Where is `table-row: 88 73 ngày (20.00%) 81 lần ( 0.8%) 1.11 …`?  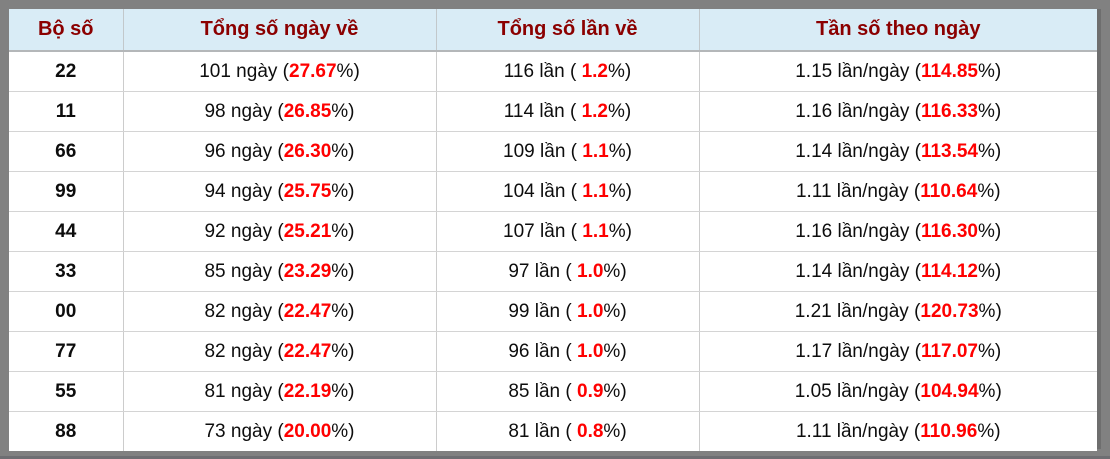
table-row: 88 73 ngày (20.00%) 81 lần ( 0.8%) 1.11 … is located at coordinates (553, 431).